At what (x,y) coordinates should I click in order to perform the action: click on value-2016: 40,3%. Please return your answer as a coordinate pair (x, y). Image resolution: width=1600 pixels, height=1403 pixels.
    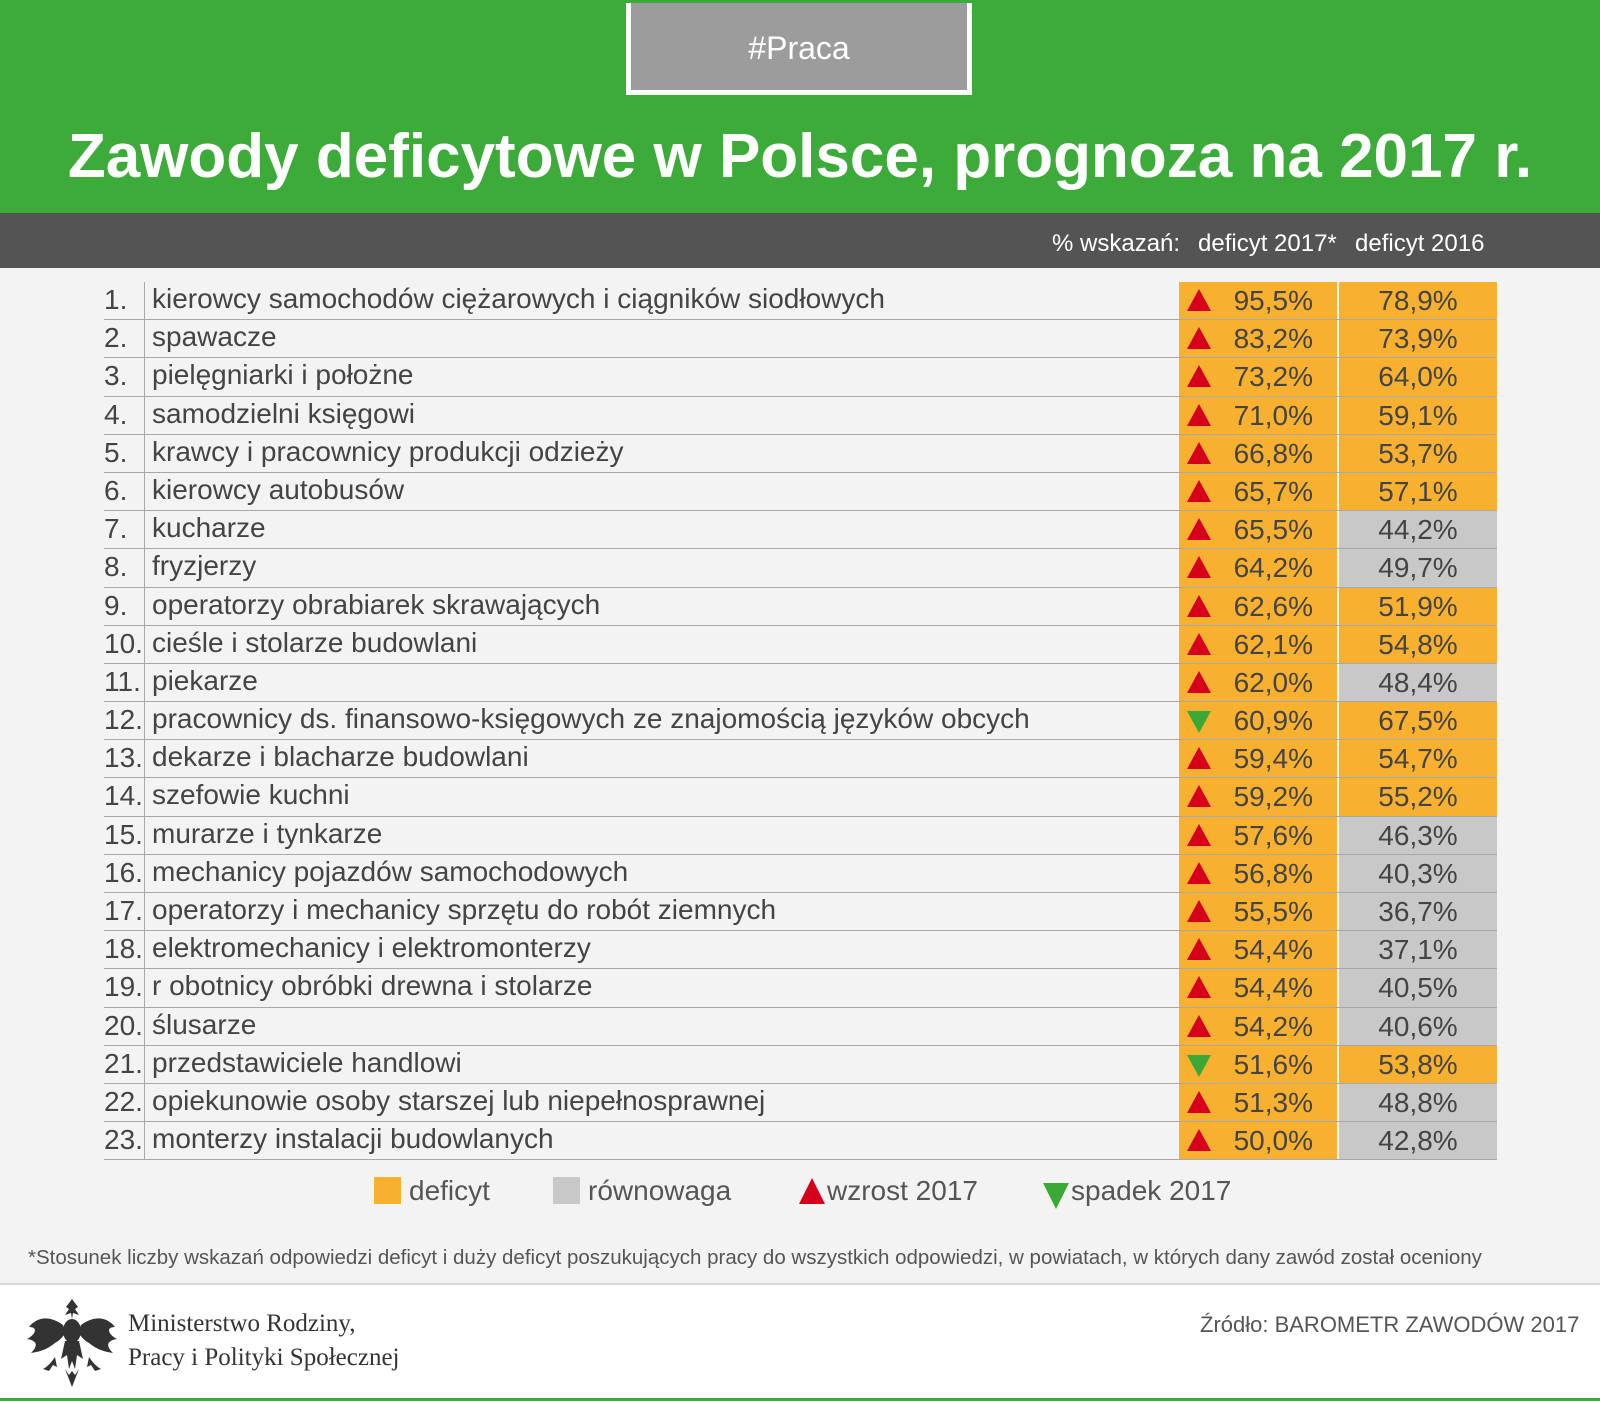
    Looking at the image, I should click on (1418, 873).